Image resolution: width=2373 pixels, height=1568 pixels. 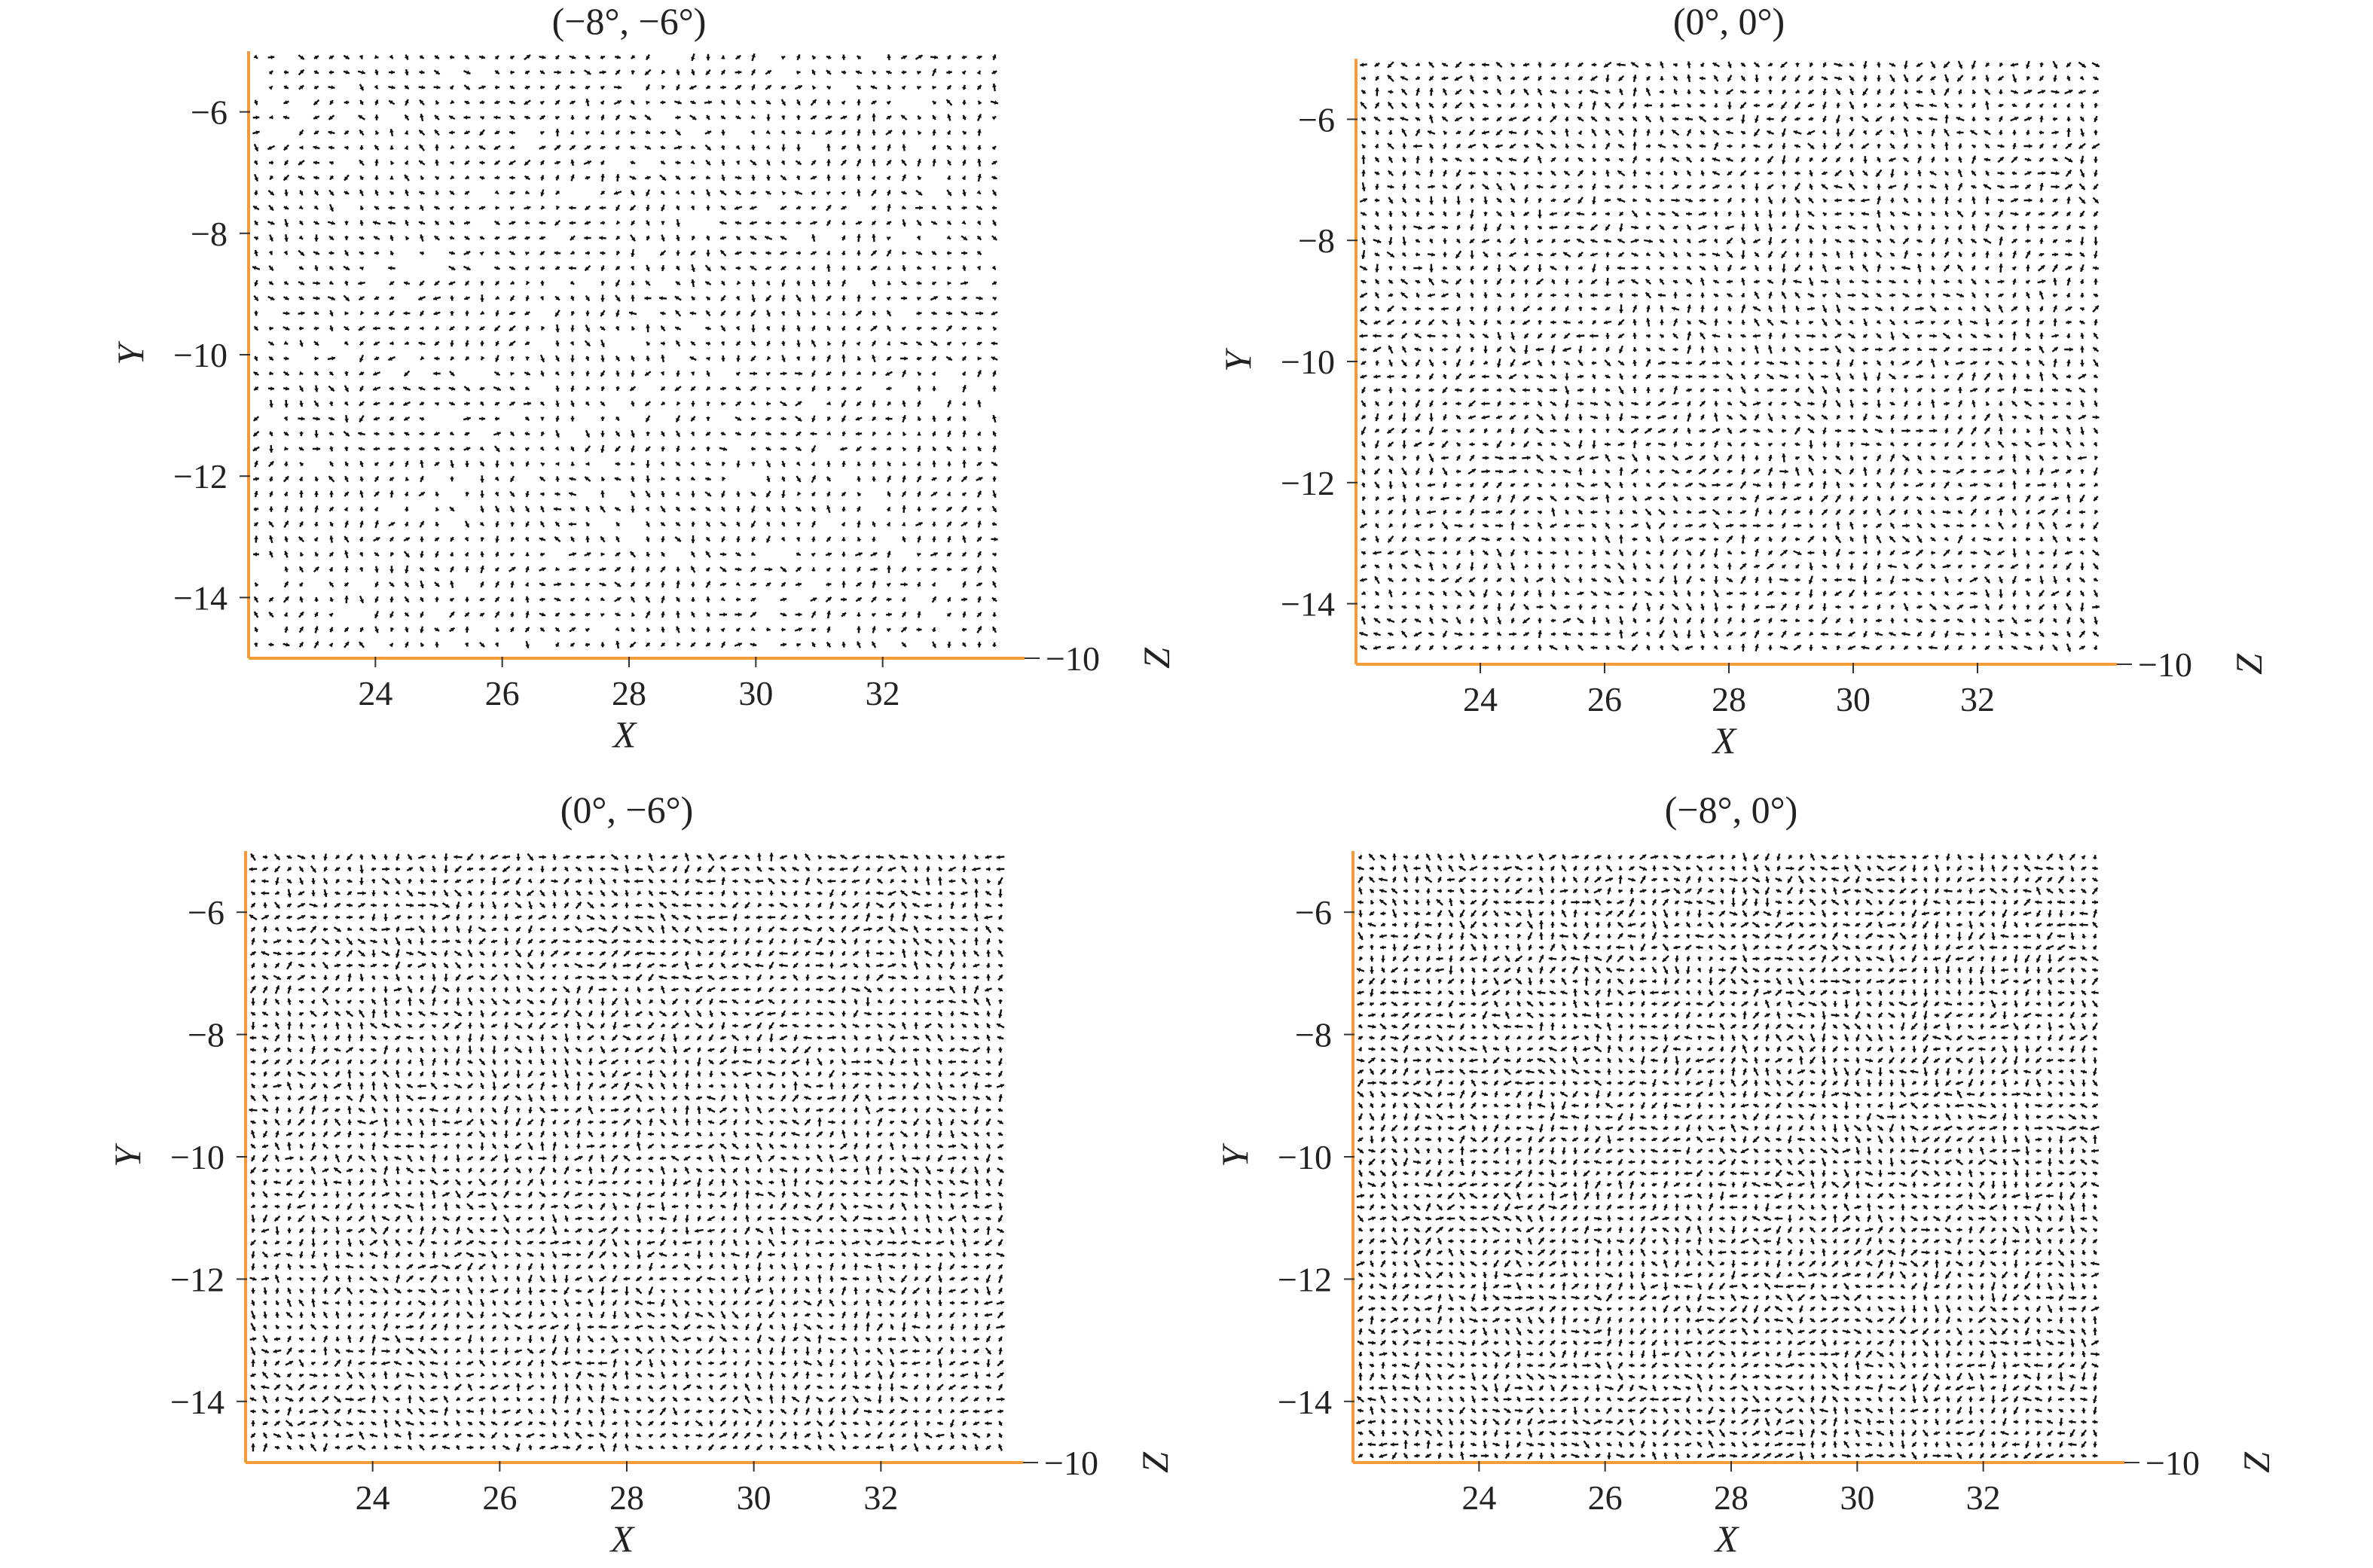 What do you see at coordinates (629, 21) in the screenshot?
I see `panel-title: (−8°, −6°)` at bounding box center [629, 21].